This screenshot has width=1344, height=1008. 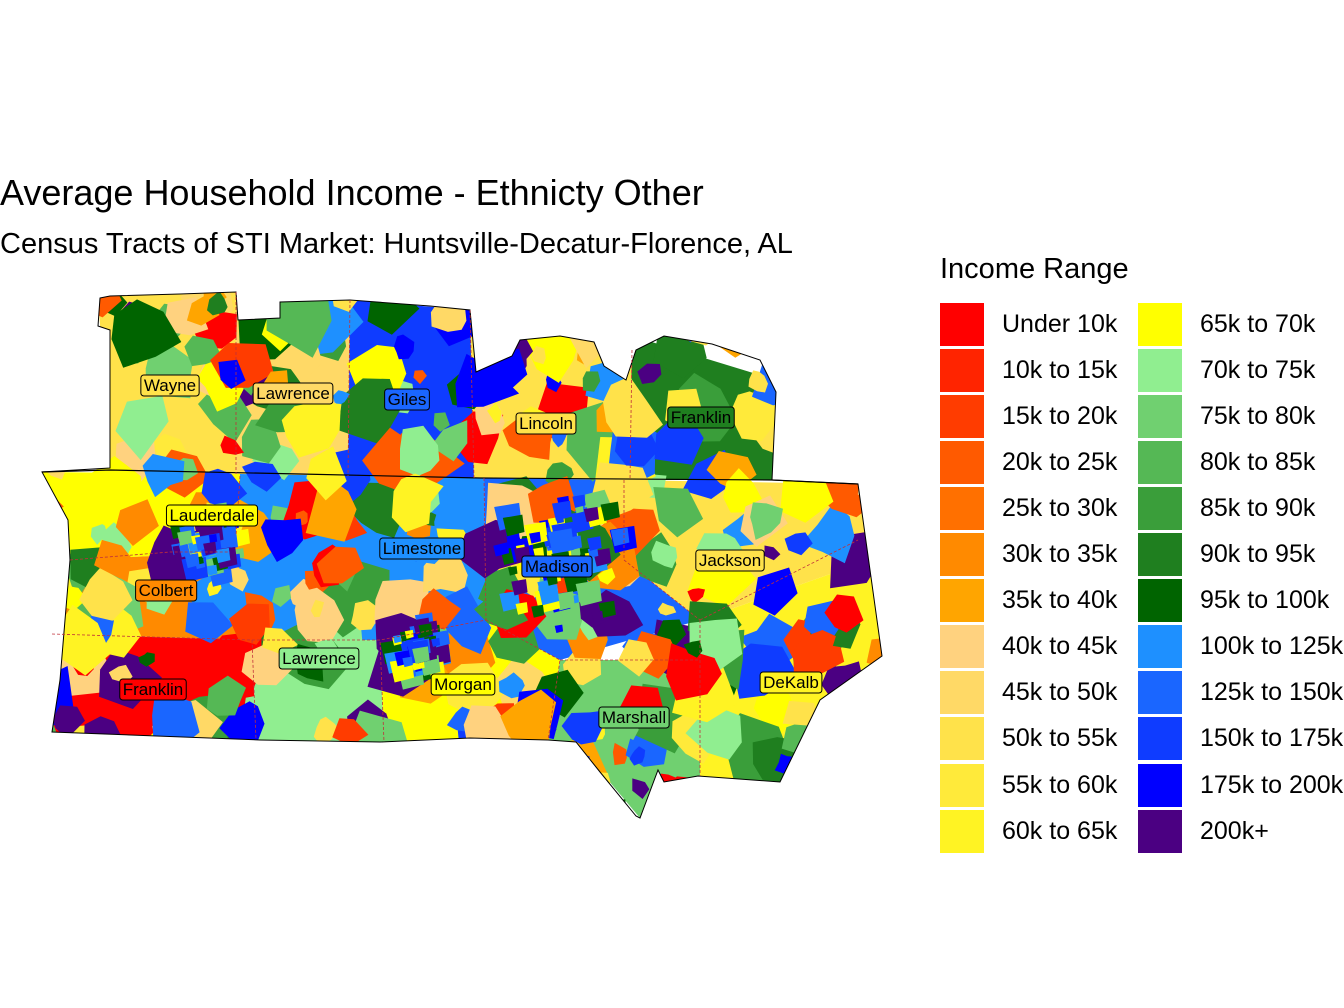 I want to click on legend-item: 10k to 15k, so click(x=1028, y=370).